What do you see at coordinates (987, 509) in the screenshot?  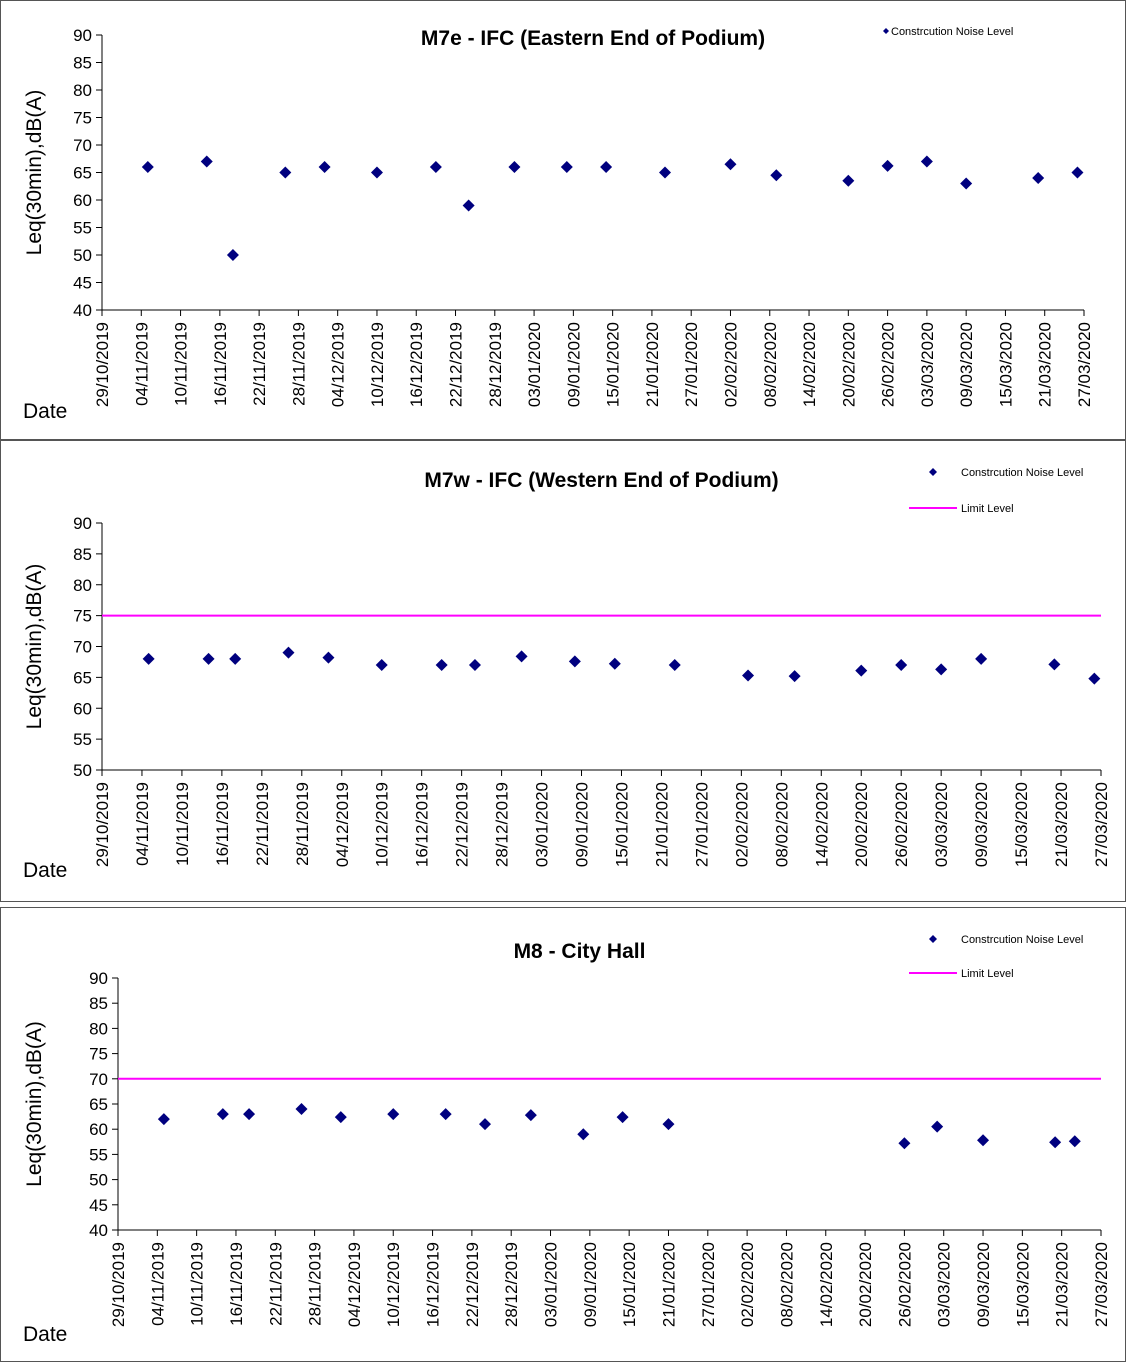 I see `legend-label: Limit Level` at bounding box center [987, 509].